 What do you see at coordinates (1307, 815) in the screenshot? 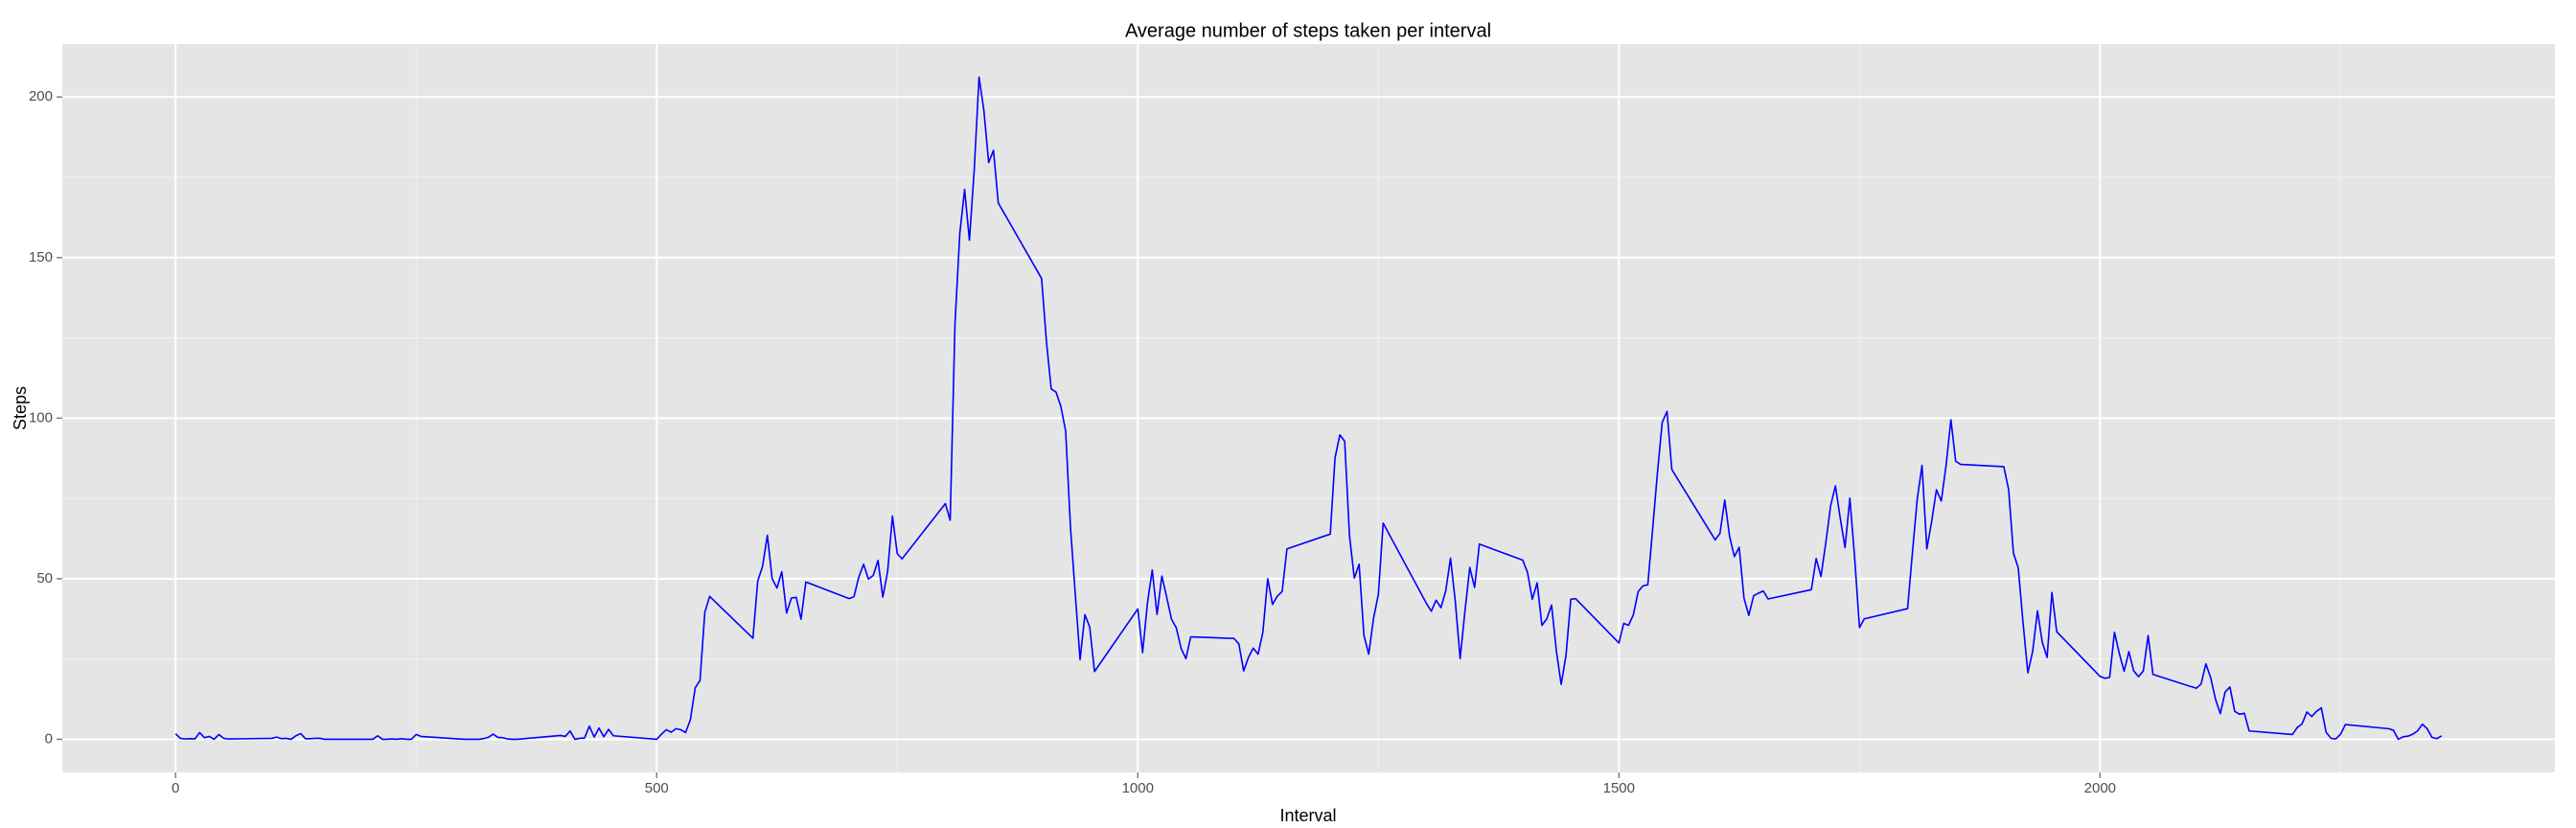
I see `x-axis-title: Interval` at bounding box center [1307, 815].